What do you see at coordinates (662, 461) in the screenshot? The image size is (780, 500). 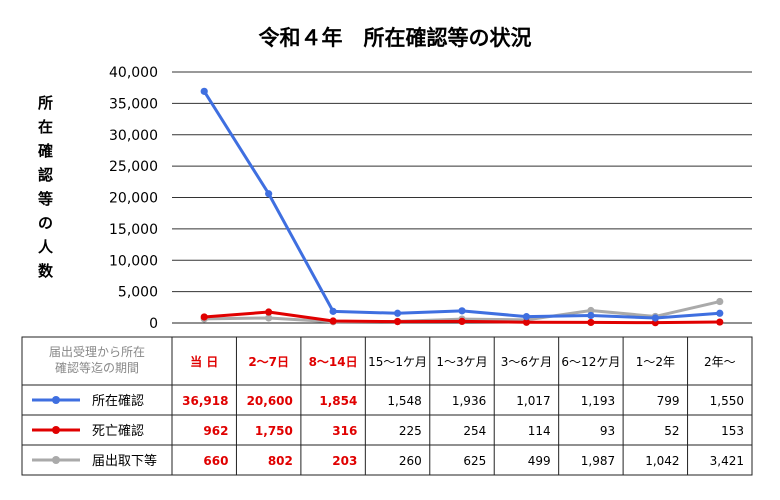 I see `table-cell: 1,042` at bounding box center [662, 461].